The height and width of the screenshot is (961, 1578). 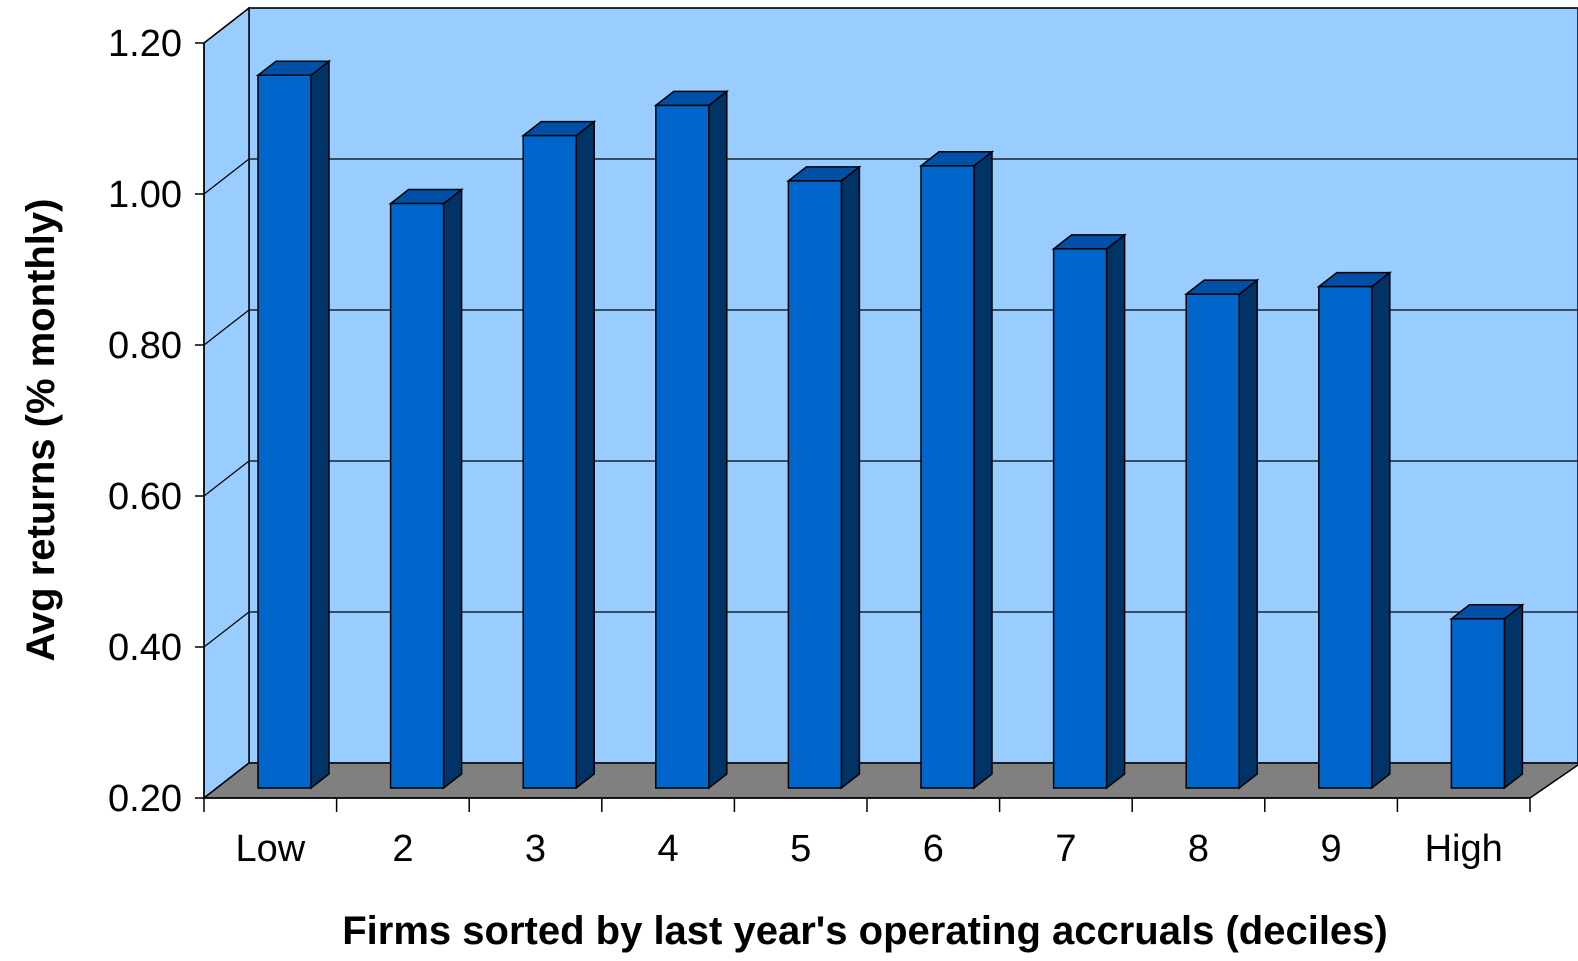 What do you see at coordinates (226, 403) in the screenshot?
I see `side-wall` at bounding box center [226, 403].